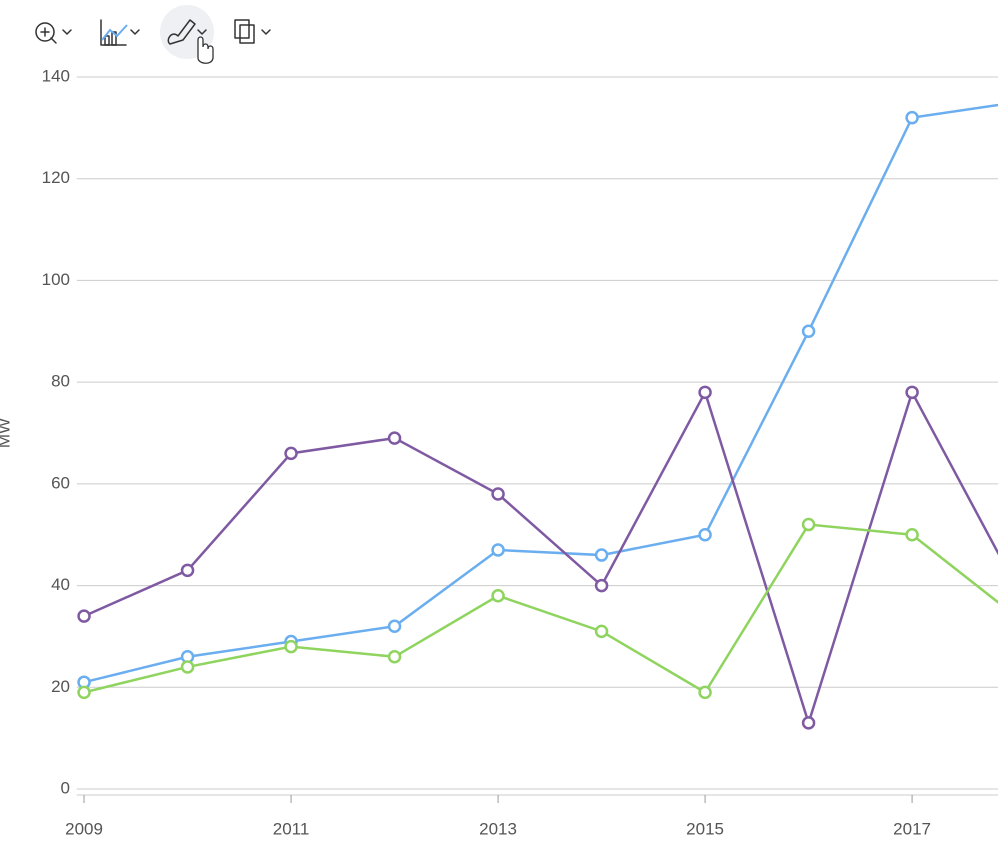  I want to click on x-tick-label: 2011, so click(291, 828).